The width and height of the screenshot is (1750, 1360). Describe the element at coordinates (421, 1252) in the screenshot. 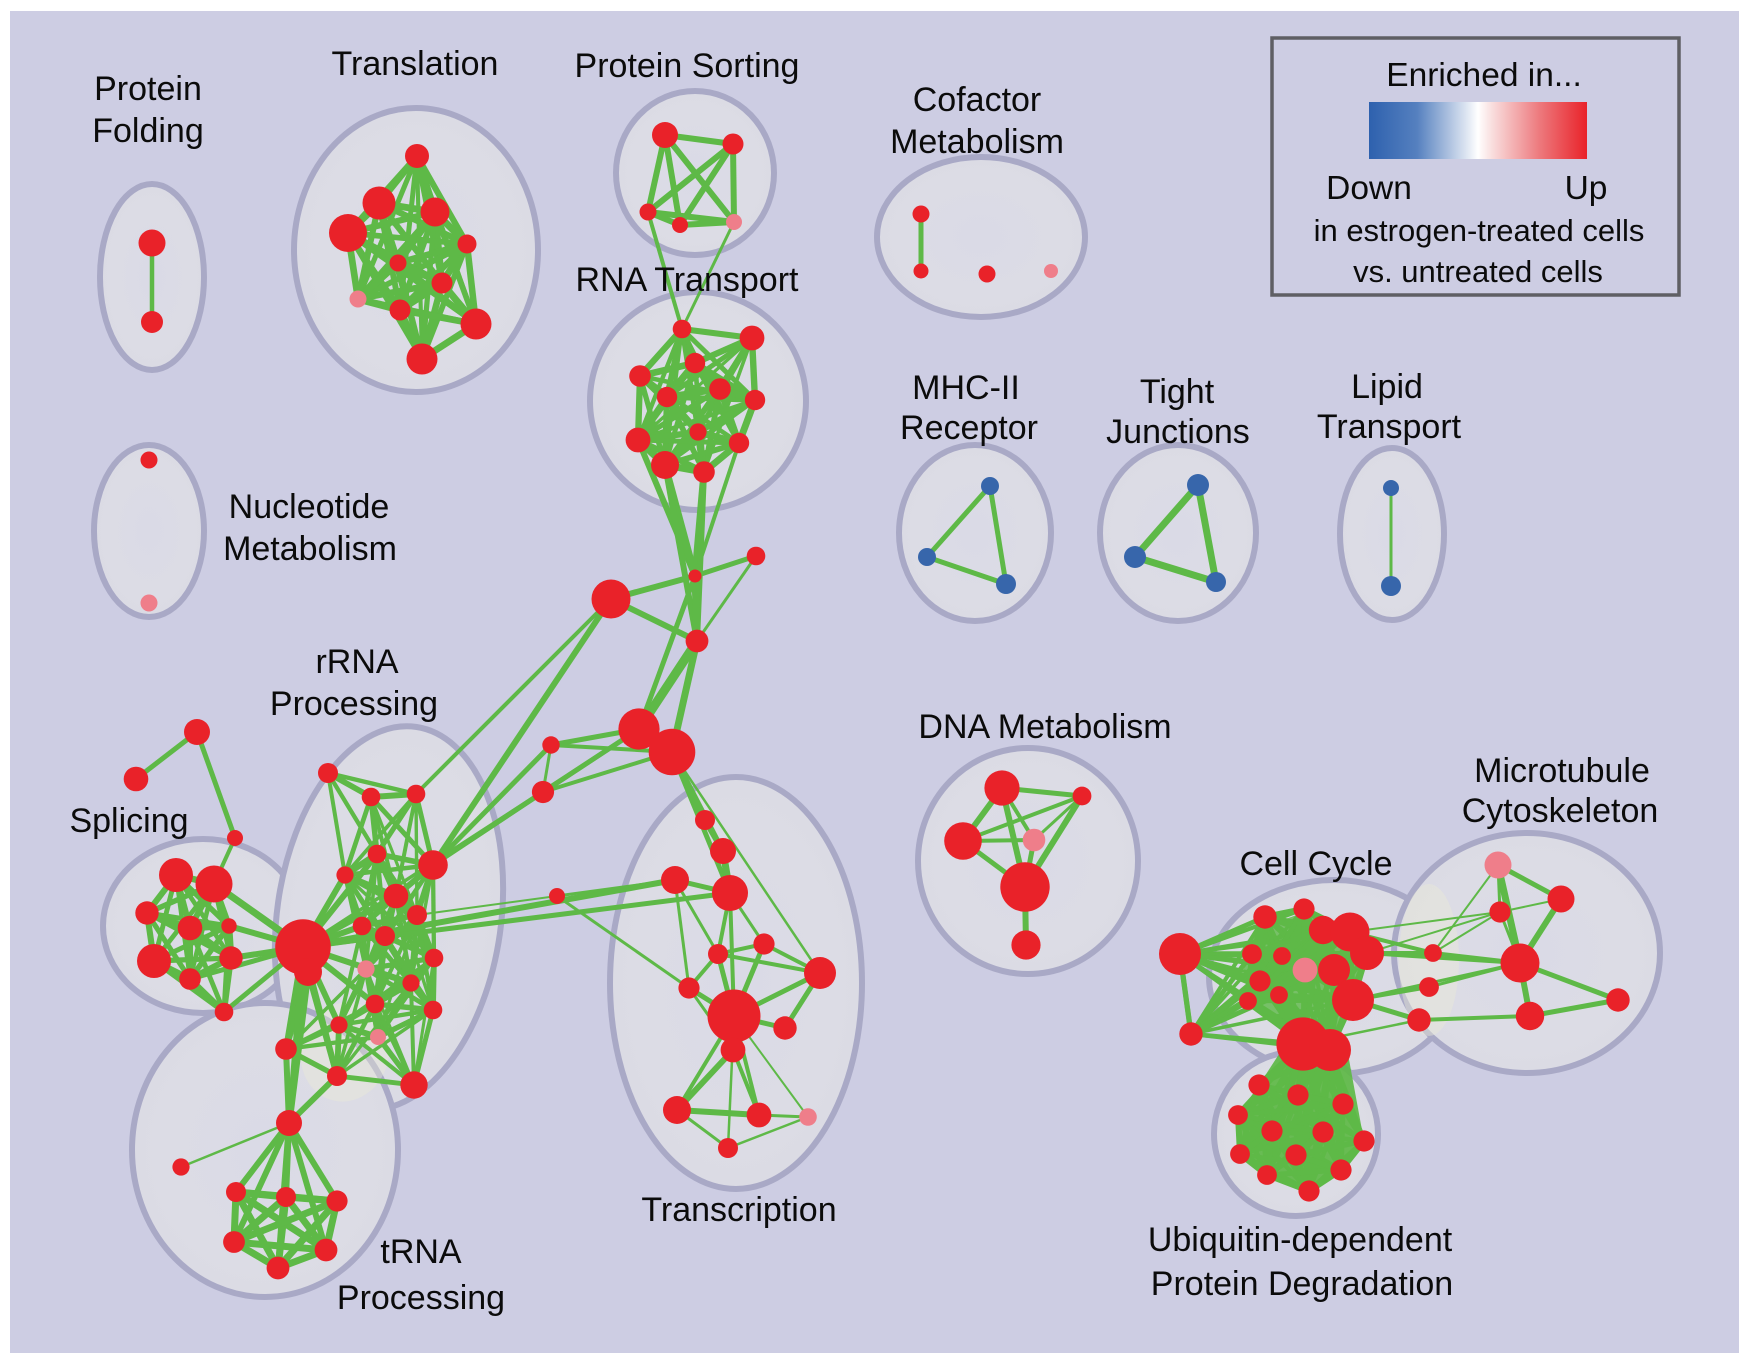

I see `svg-text: tRNA` at that location.